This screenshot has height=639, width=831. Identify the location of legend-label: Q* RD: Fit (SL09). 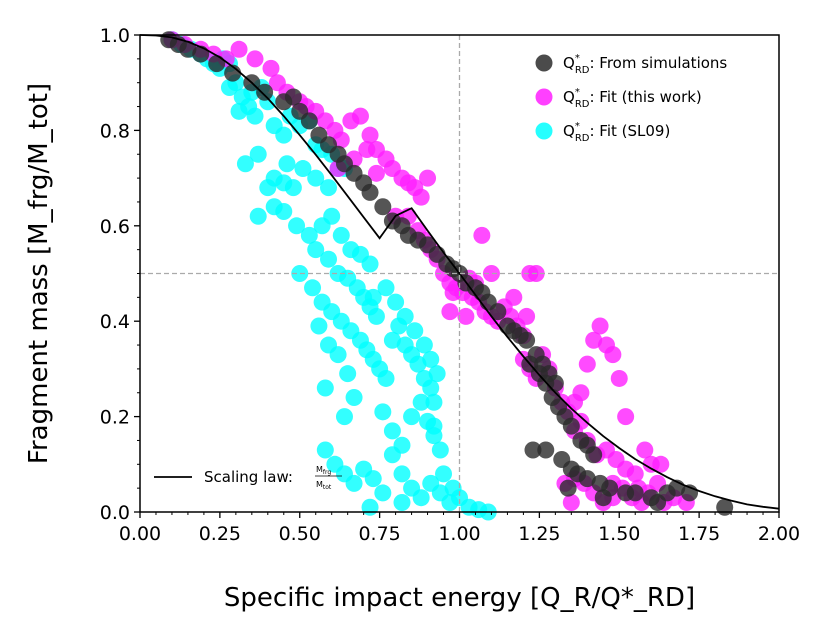
(616, 132).